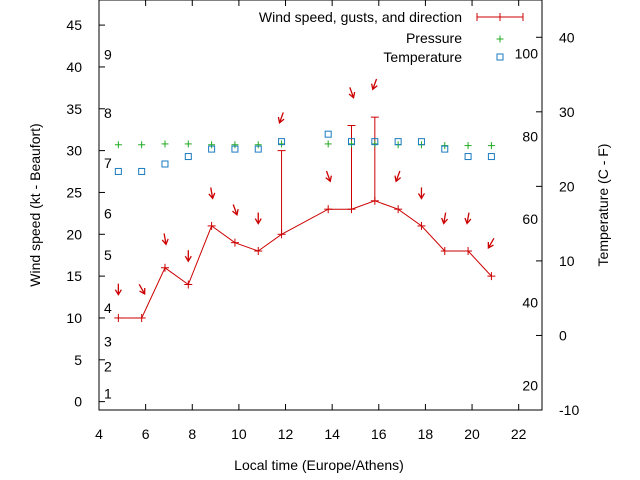  I want to click on fahrenheit-label: 20, so click(530, 385).